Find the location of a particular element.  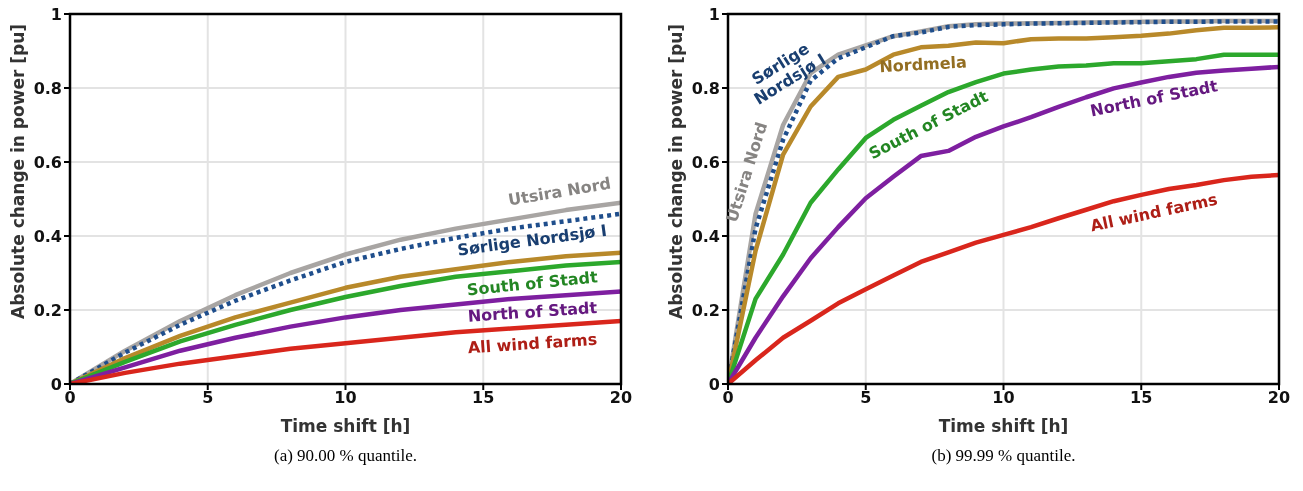

series-label: North of Stadt is located at coordinates (533, 312).